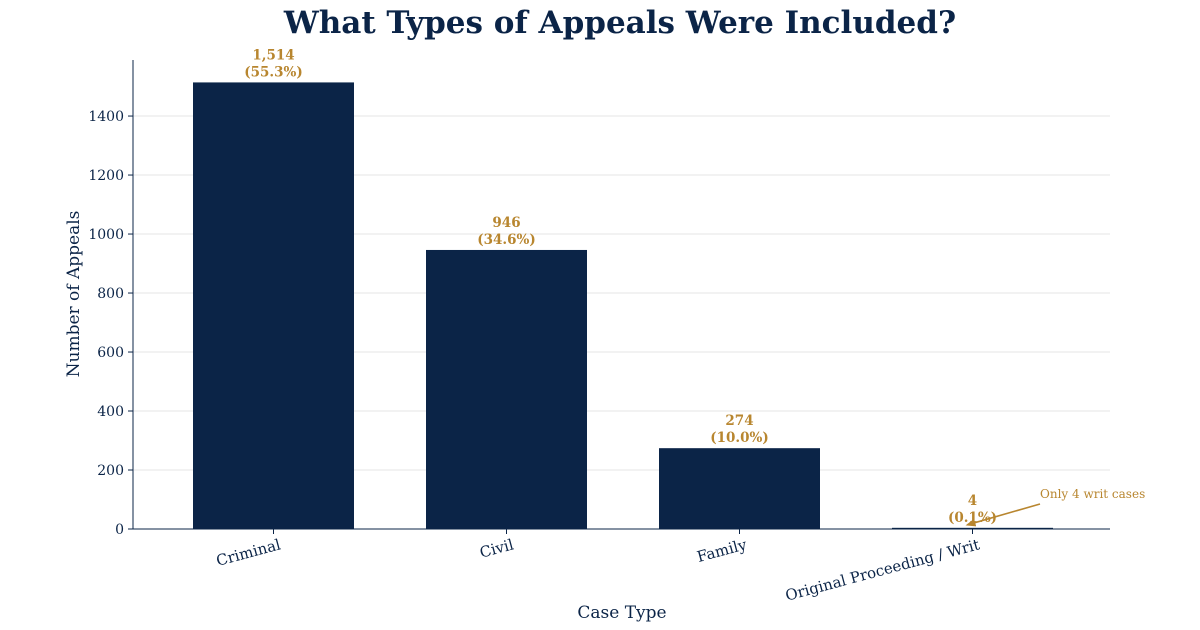 The width and height of the screenshot is (1200, 630). Describe the element at coordinates (1092, 494) in the screenshot. I see `annotation-text: Only 4 writ cases` at that location.